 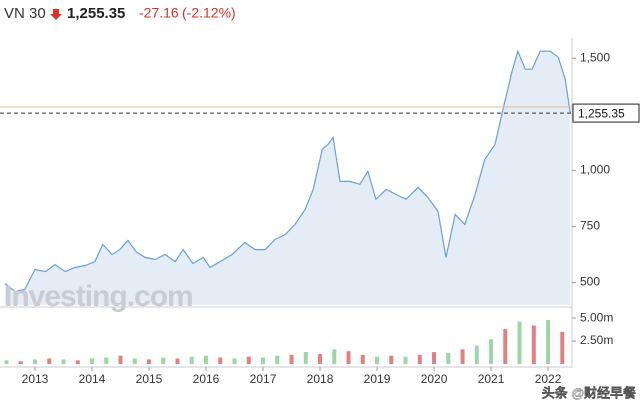 What do you see at coordinates (92, 379) in the screenshot?
I see `x-tick-label: 2014` at bounding box center [92, 379].